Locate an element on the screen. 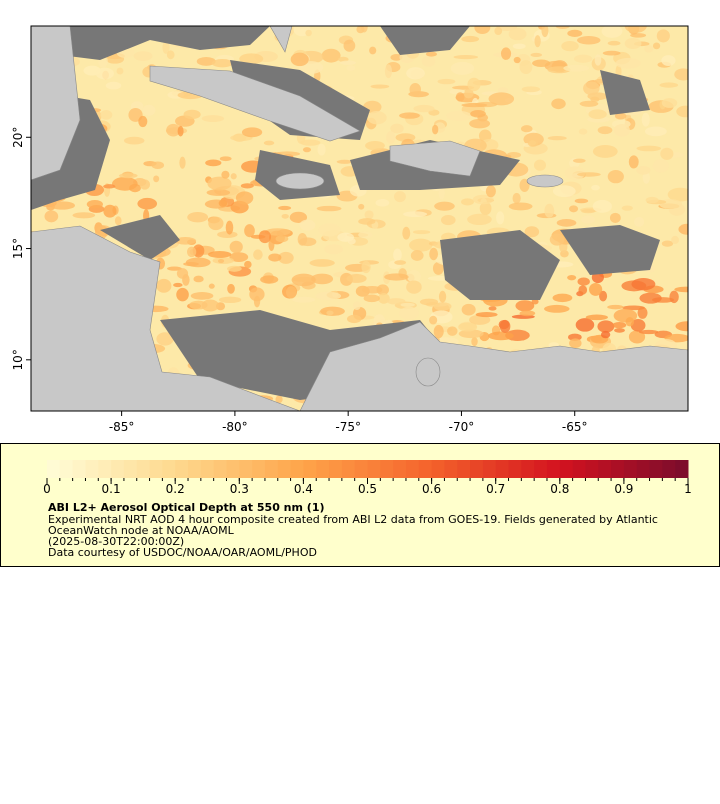 The image size is (720, 804). colorbar-tick-label: 1 is located at coordinates (688, 489).